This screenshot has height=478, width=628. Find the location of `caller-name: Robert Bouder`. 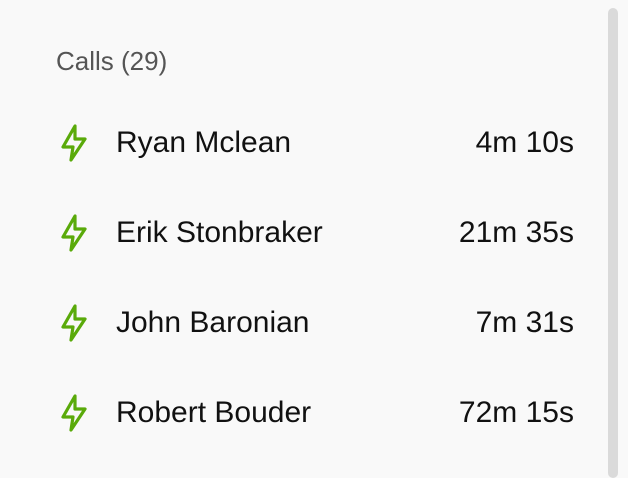

caller-name: Robert Bouder is located at coordinates (214, 412).